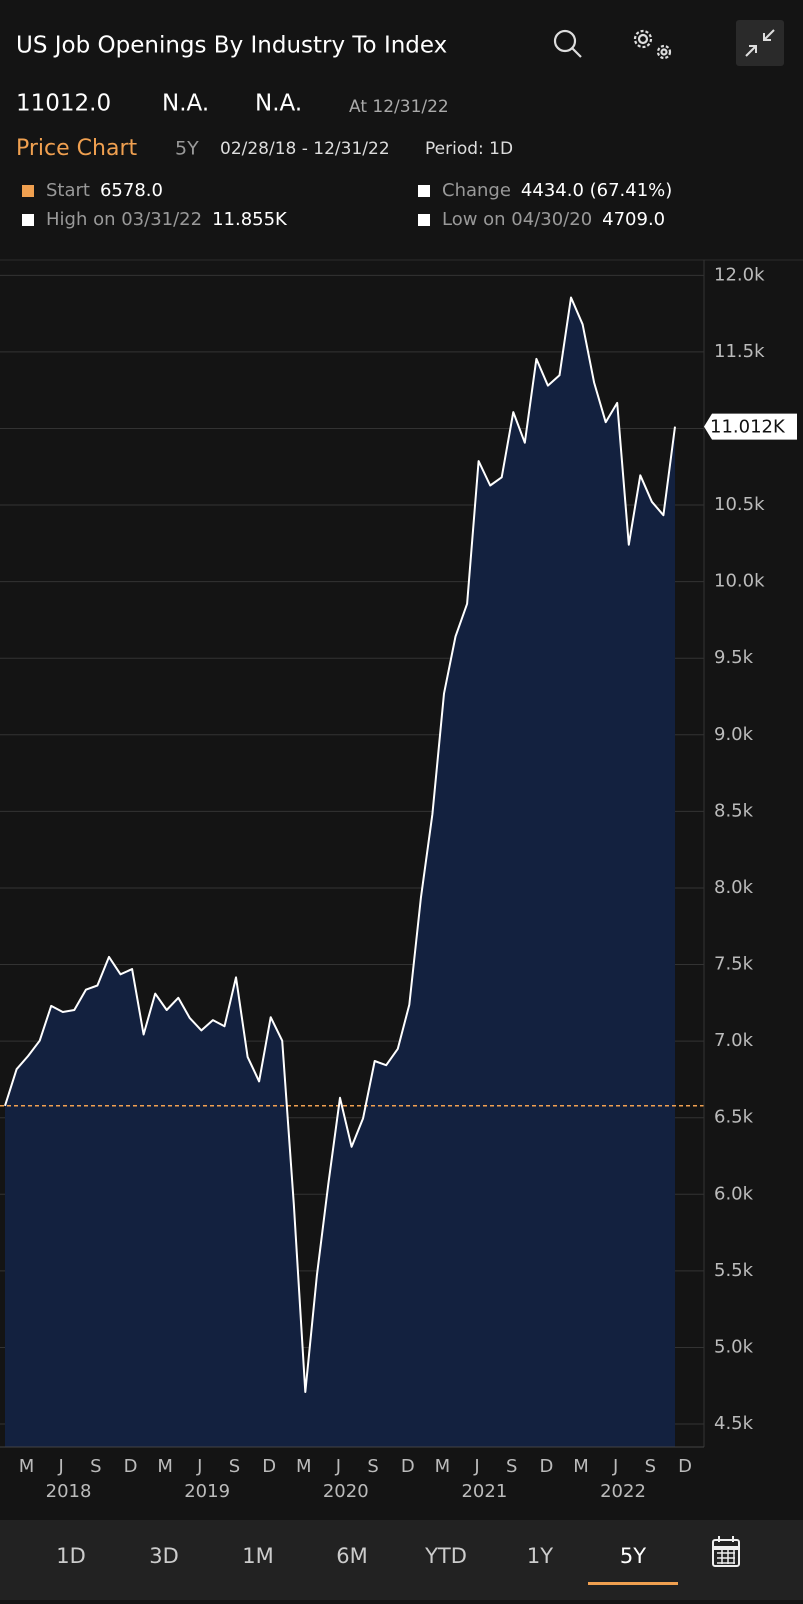 The width and height of the screenshot is (803, 1604). What do you see at coordinates (71, 1556) in the screenshot?
I see `tab: 1D` at bounding box center [71, 1556].